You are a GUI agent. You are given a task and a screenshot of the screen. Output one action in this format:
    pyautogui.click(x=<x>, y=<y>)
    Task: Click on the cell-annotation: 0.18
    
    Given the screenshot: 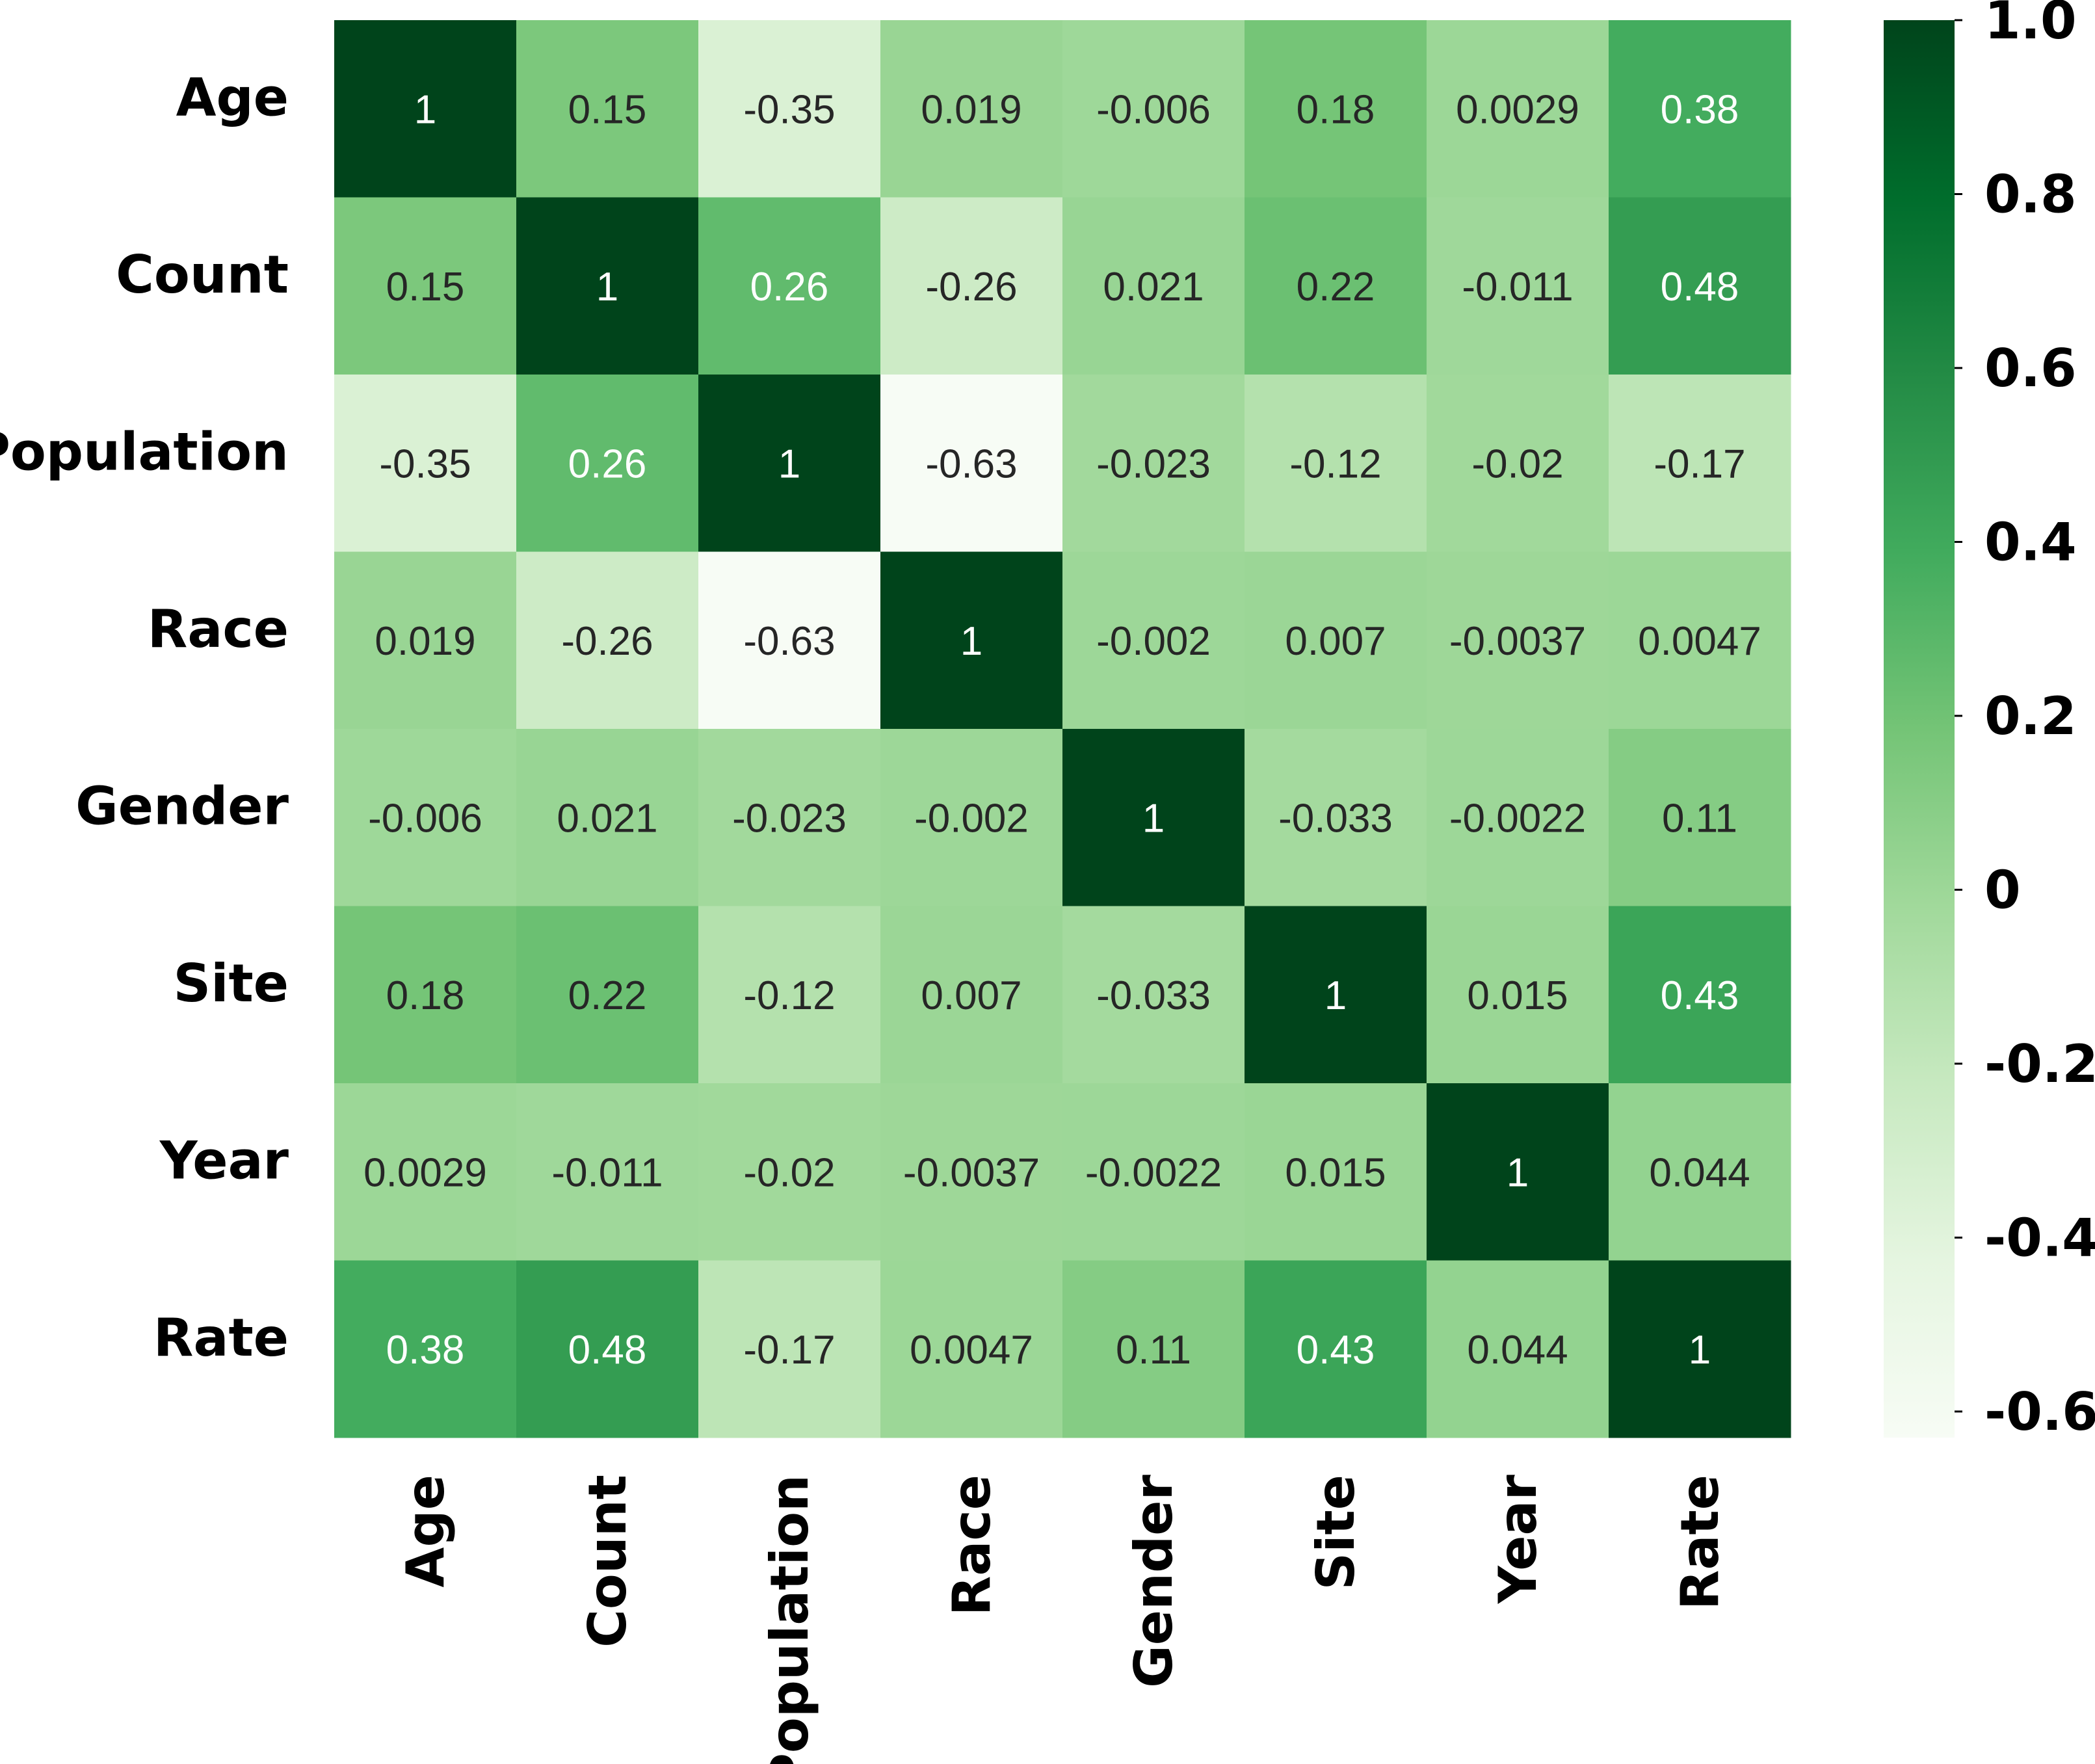 What is the action you would take?
    pyautogui.click(x=425, y=995)
    